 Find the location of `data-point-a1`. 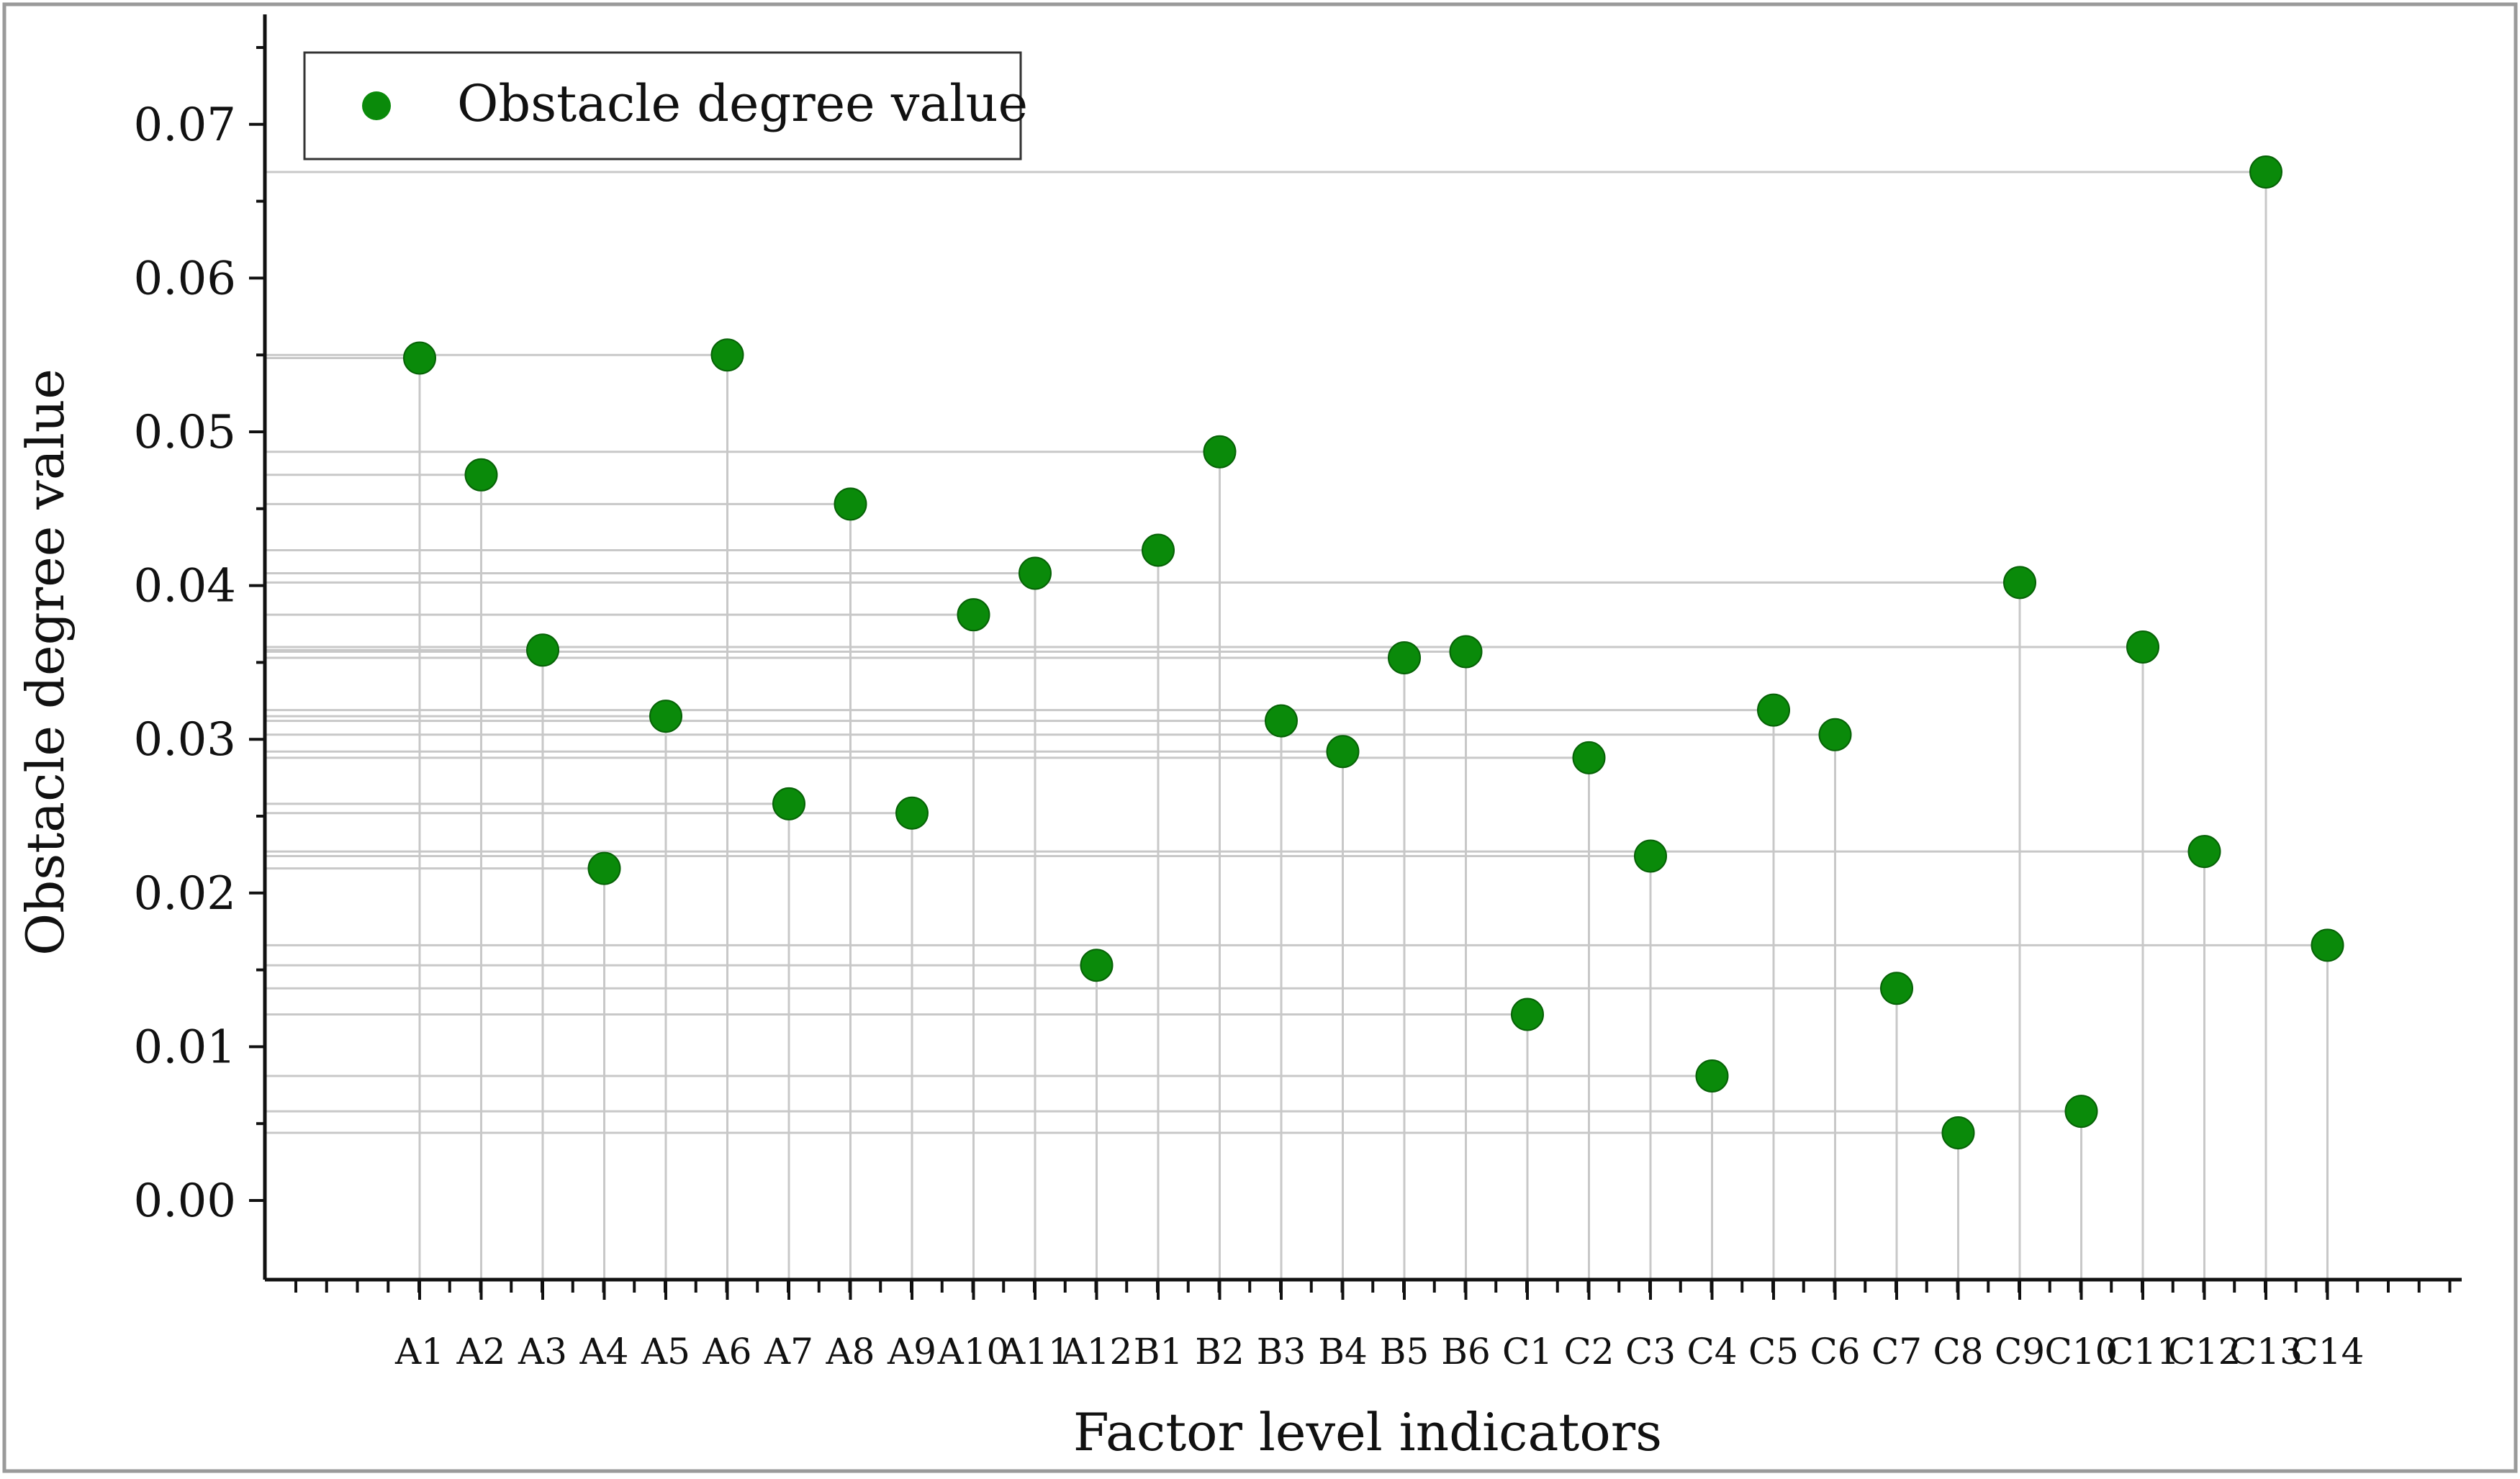

data-point-a1 is located at coordinates (419, 358).